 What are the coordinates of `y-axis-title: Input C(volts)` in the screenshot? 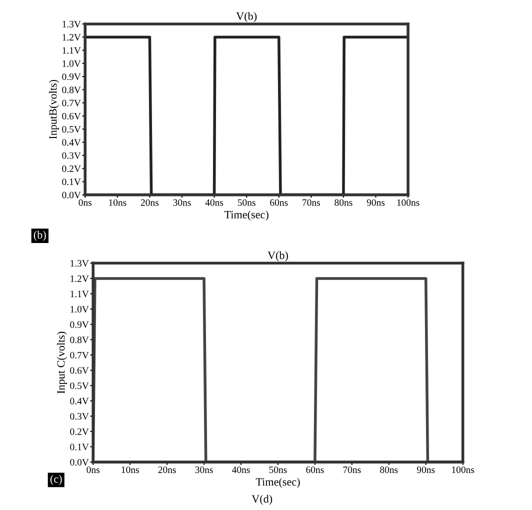 It's located at (61, 363).